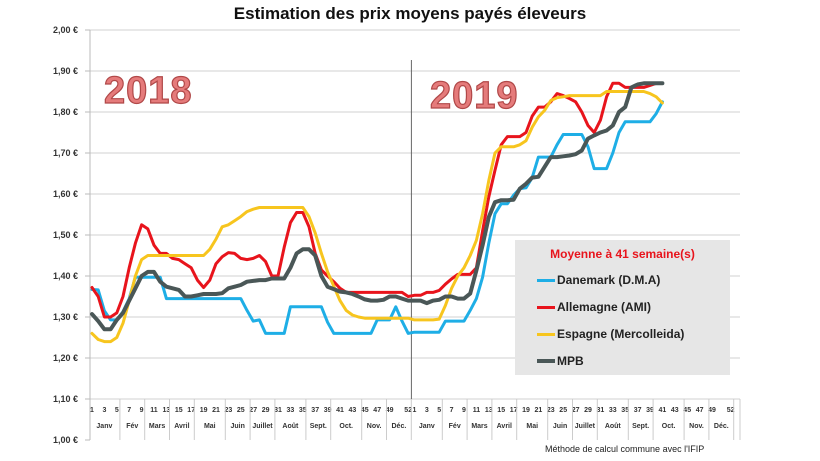 The height and width of the screenshot is (461, 820). I want to click on legend-item-danemark: Danemark (D.M.A), so click(598, 280).